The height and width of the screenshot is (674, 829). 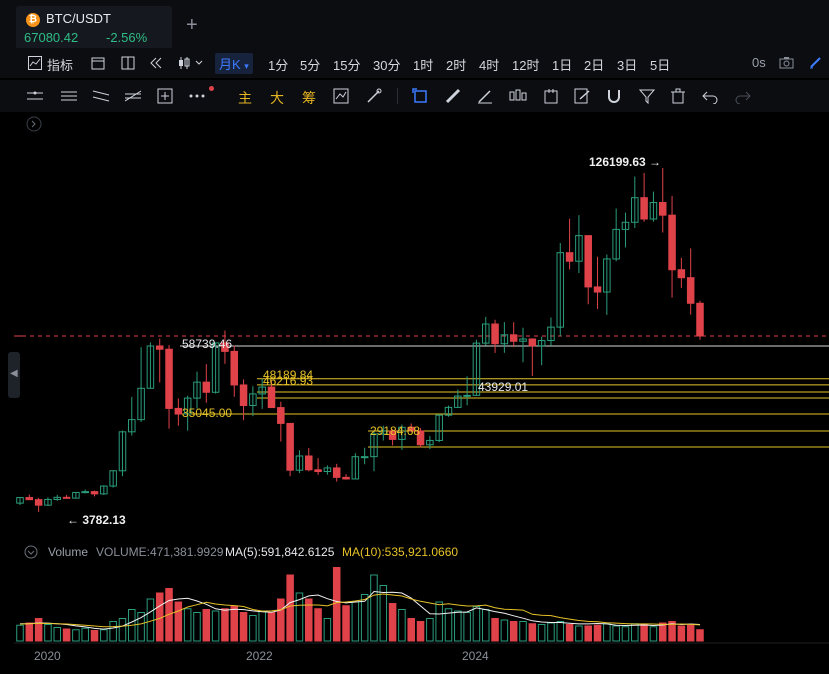 I want to click on magnet-icon, so click(x=614, y=96).